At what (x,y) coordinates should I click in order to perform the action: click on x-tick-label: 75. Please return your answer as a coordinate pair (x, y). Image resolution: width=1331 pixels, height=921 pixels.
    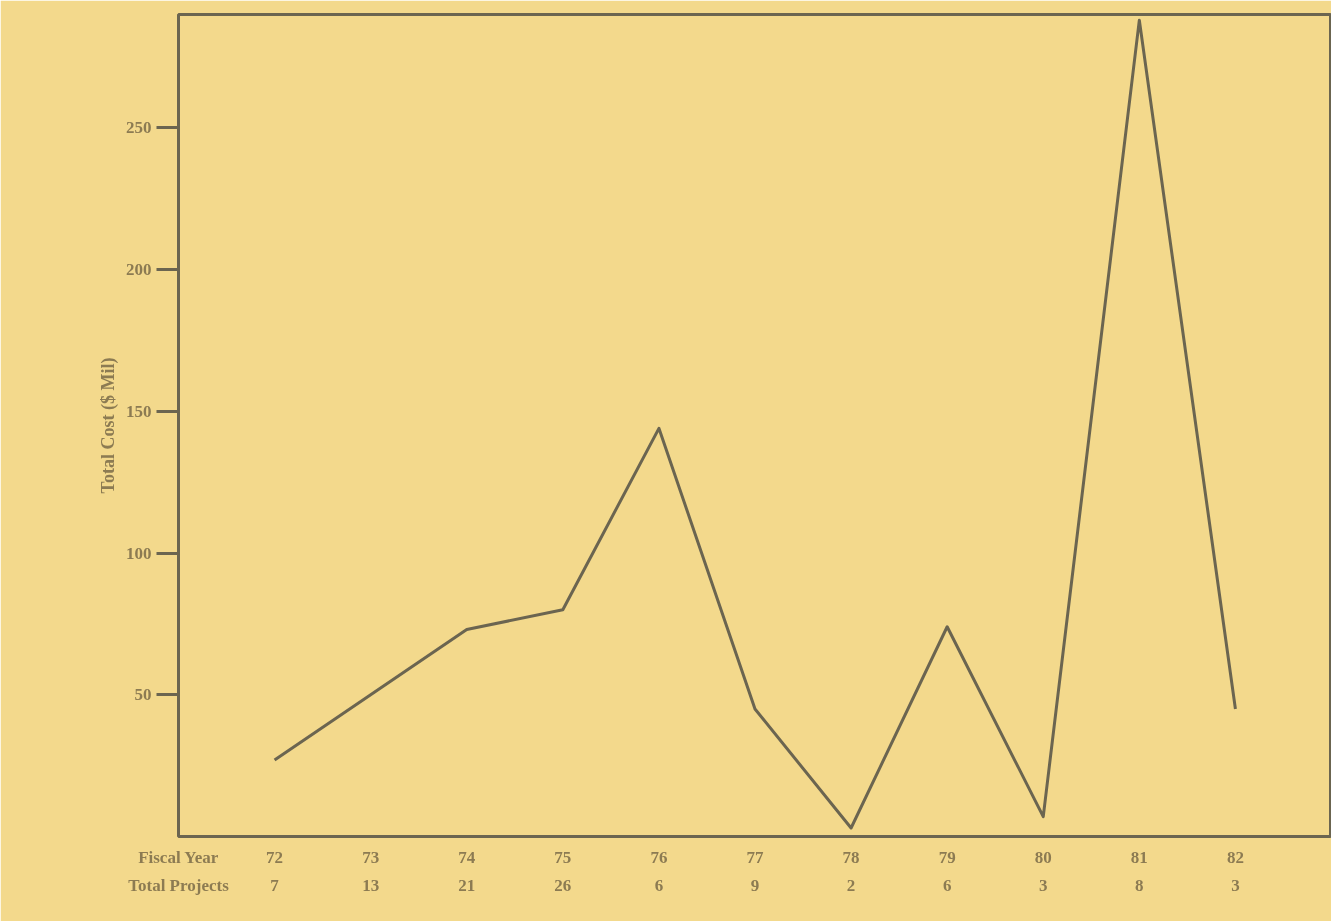
    Looking at the image, I should click on (563, 857).